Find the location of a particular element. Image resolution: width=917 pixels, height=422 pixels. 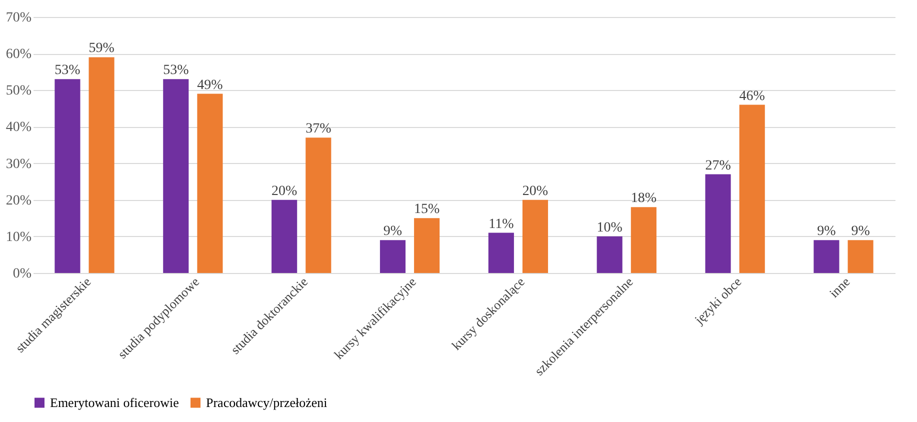

y-tick-label: 10% is located at coordinates (19, 237).